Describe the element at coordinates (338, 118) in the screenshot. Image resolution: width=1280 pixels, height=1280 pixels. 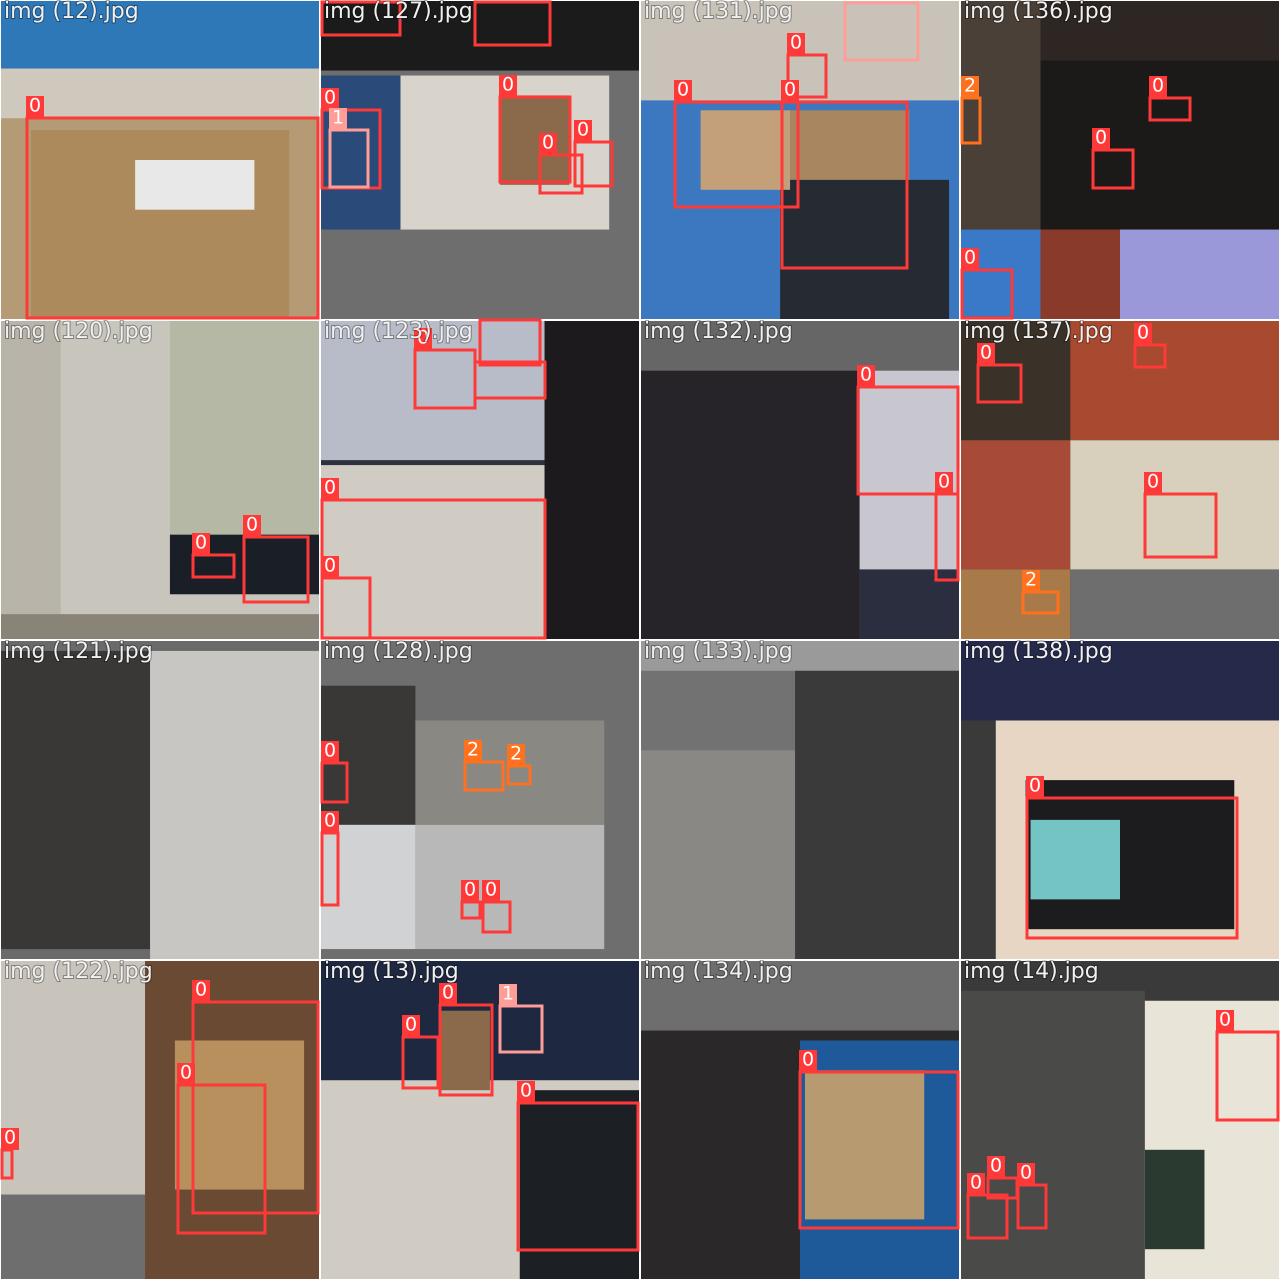
I see `class-label: 1` at that location.